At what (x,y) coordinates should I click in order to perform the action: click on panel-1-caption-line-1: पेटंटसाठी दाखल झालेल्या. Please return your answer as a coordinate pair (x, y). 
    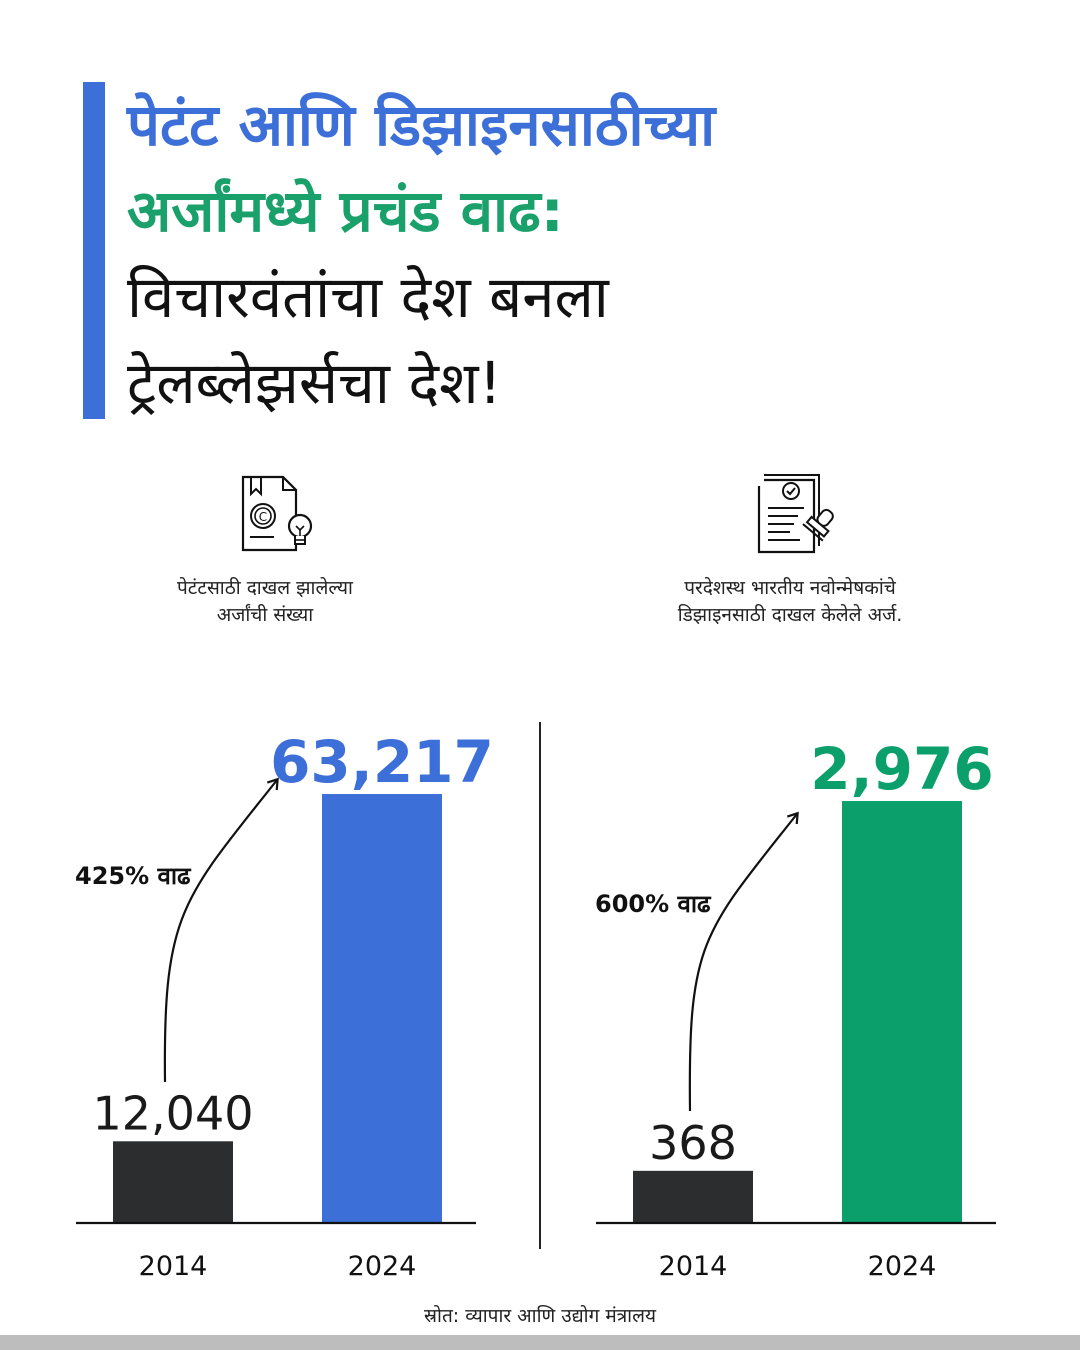
    Looking at the image, I should click on (265, 588).